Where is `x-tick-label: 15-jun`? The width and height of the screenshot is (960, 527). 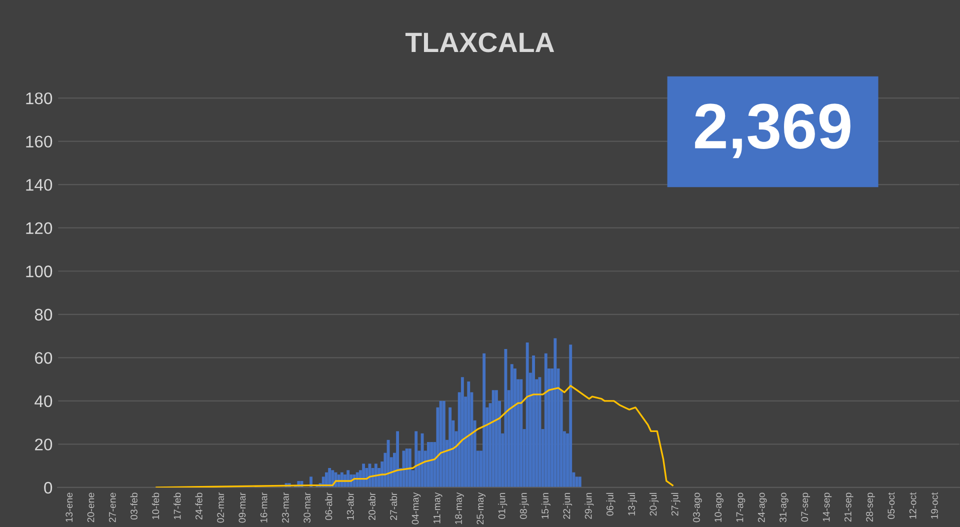 x-tick-label: 15-jun is located at coordinates (545, 505).